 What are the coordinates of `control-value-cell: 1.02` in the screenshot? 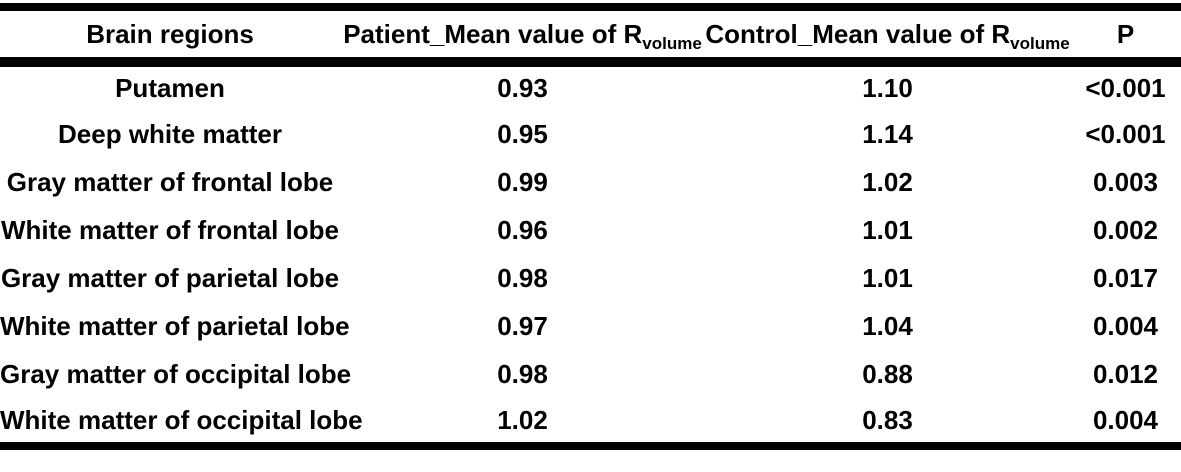 It's located at (887, 181).